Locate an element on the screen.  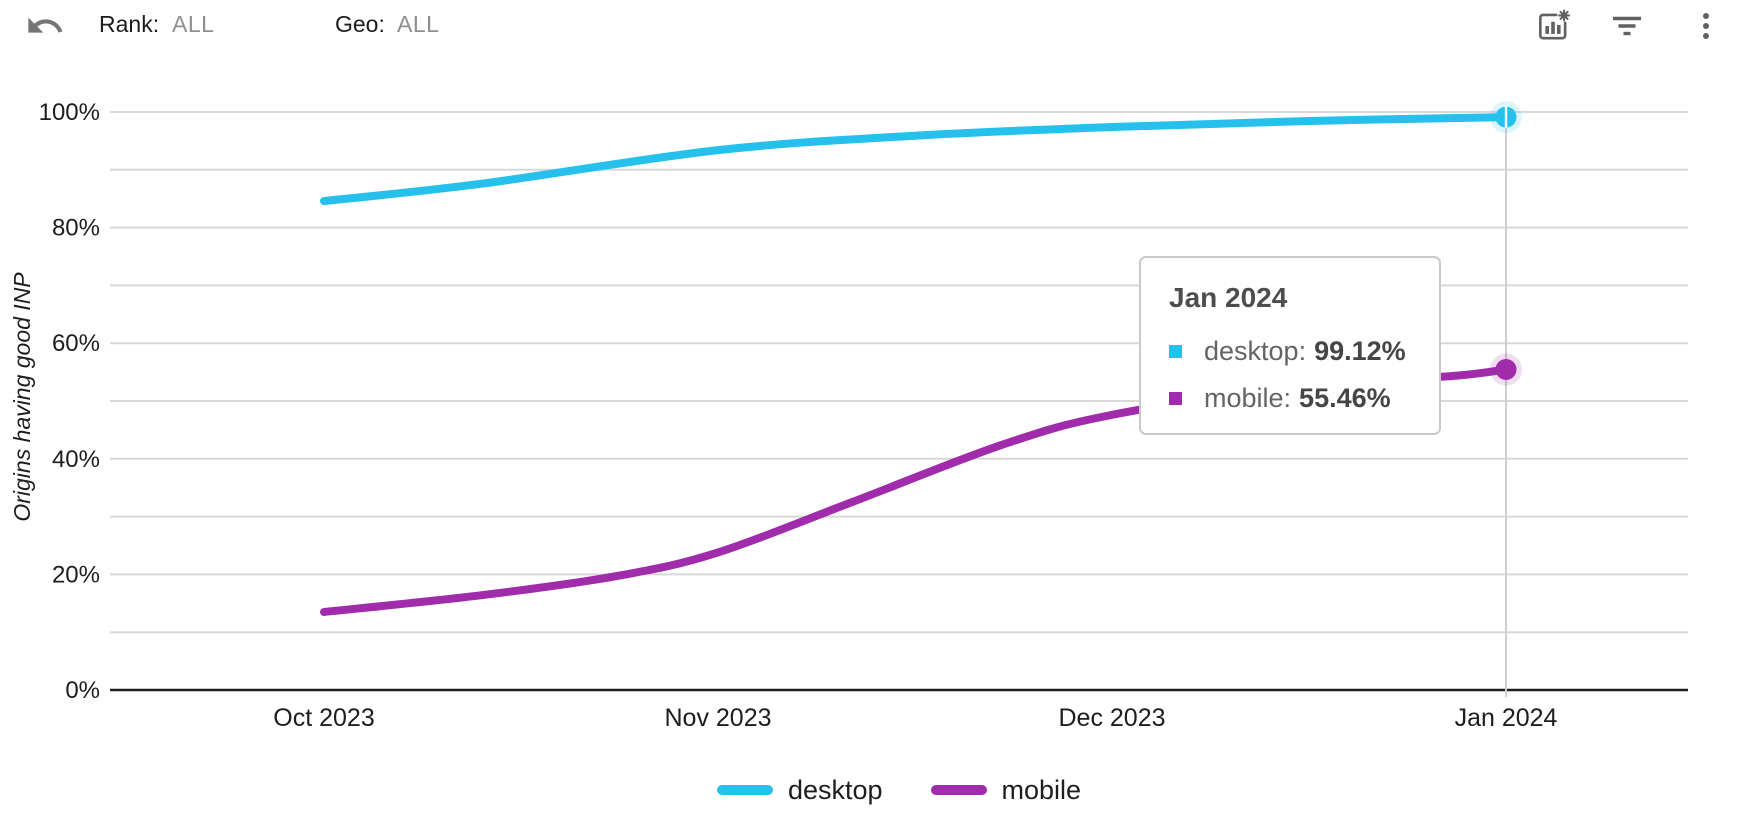
chart-settings-icon is located at coordinates (1553, 27).